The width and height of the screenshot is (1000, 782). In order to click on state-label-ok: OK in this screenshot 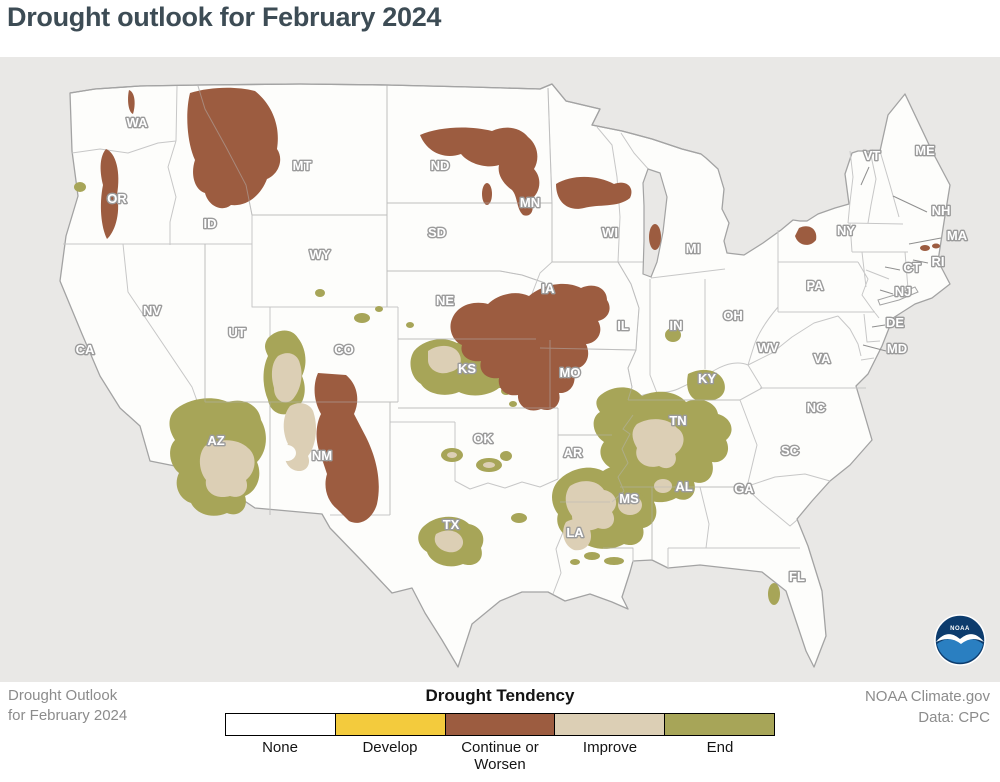, I will do `click(483, 438)`.